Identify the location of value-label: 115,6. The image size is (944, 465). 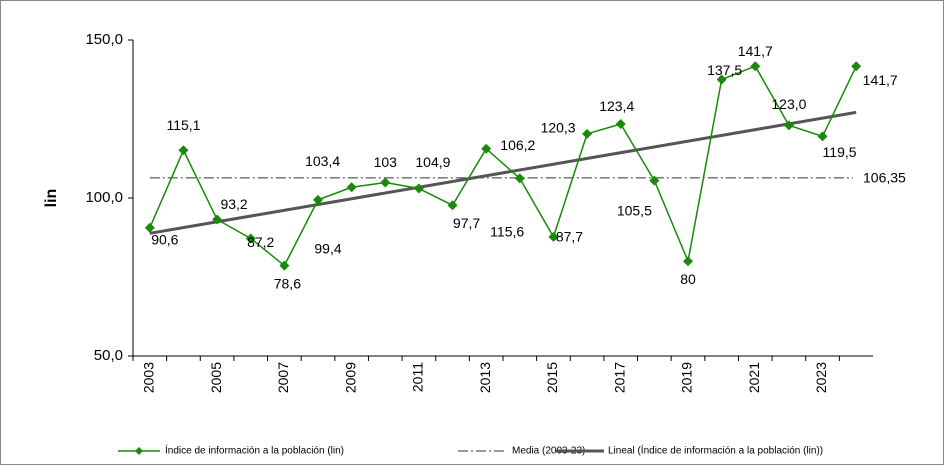
(507, 231).